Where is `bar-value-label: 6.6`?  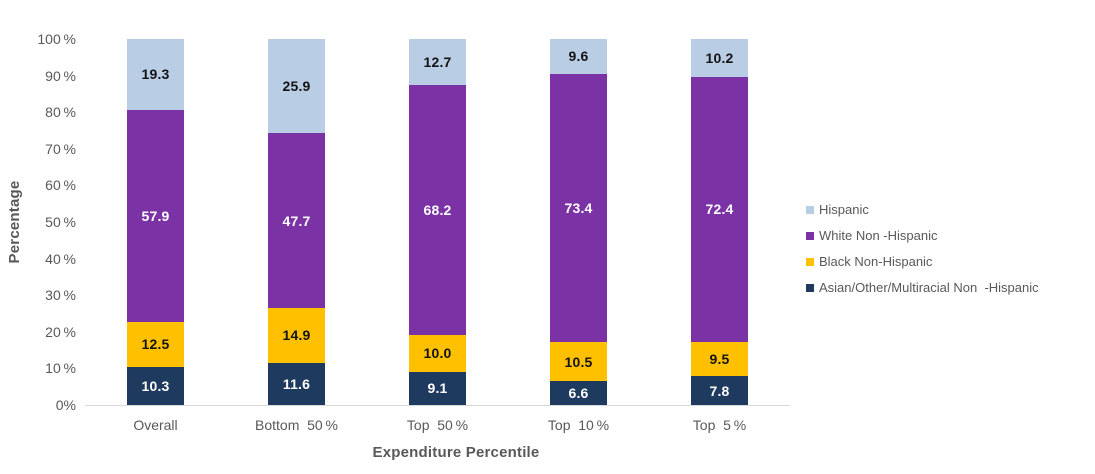
bar-value-label: 6.6 is located at coordinates (578, 392).